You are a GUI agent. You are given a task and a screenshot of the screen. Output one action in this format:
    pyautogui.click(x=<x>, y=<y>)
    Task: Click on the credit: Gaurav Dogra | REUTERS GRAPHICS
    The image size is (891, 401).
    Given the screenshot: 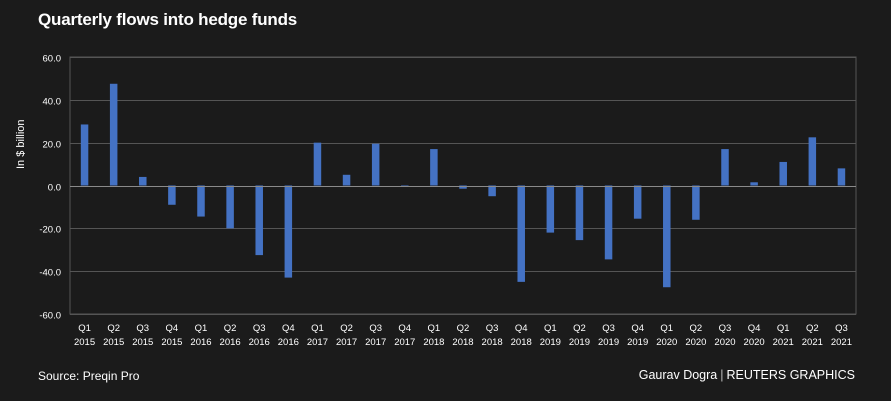 What is the action you would take?
    pyautogui.click(x=747, y=375)
    